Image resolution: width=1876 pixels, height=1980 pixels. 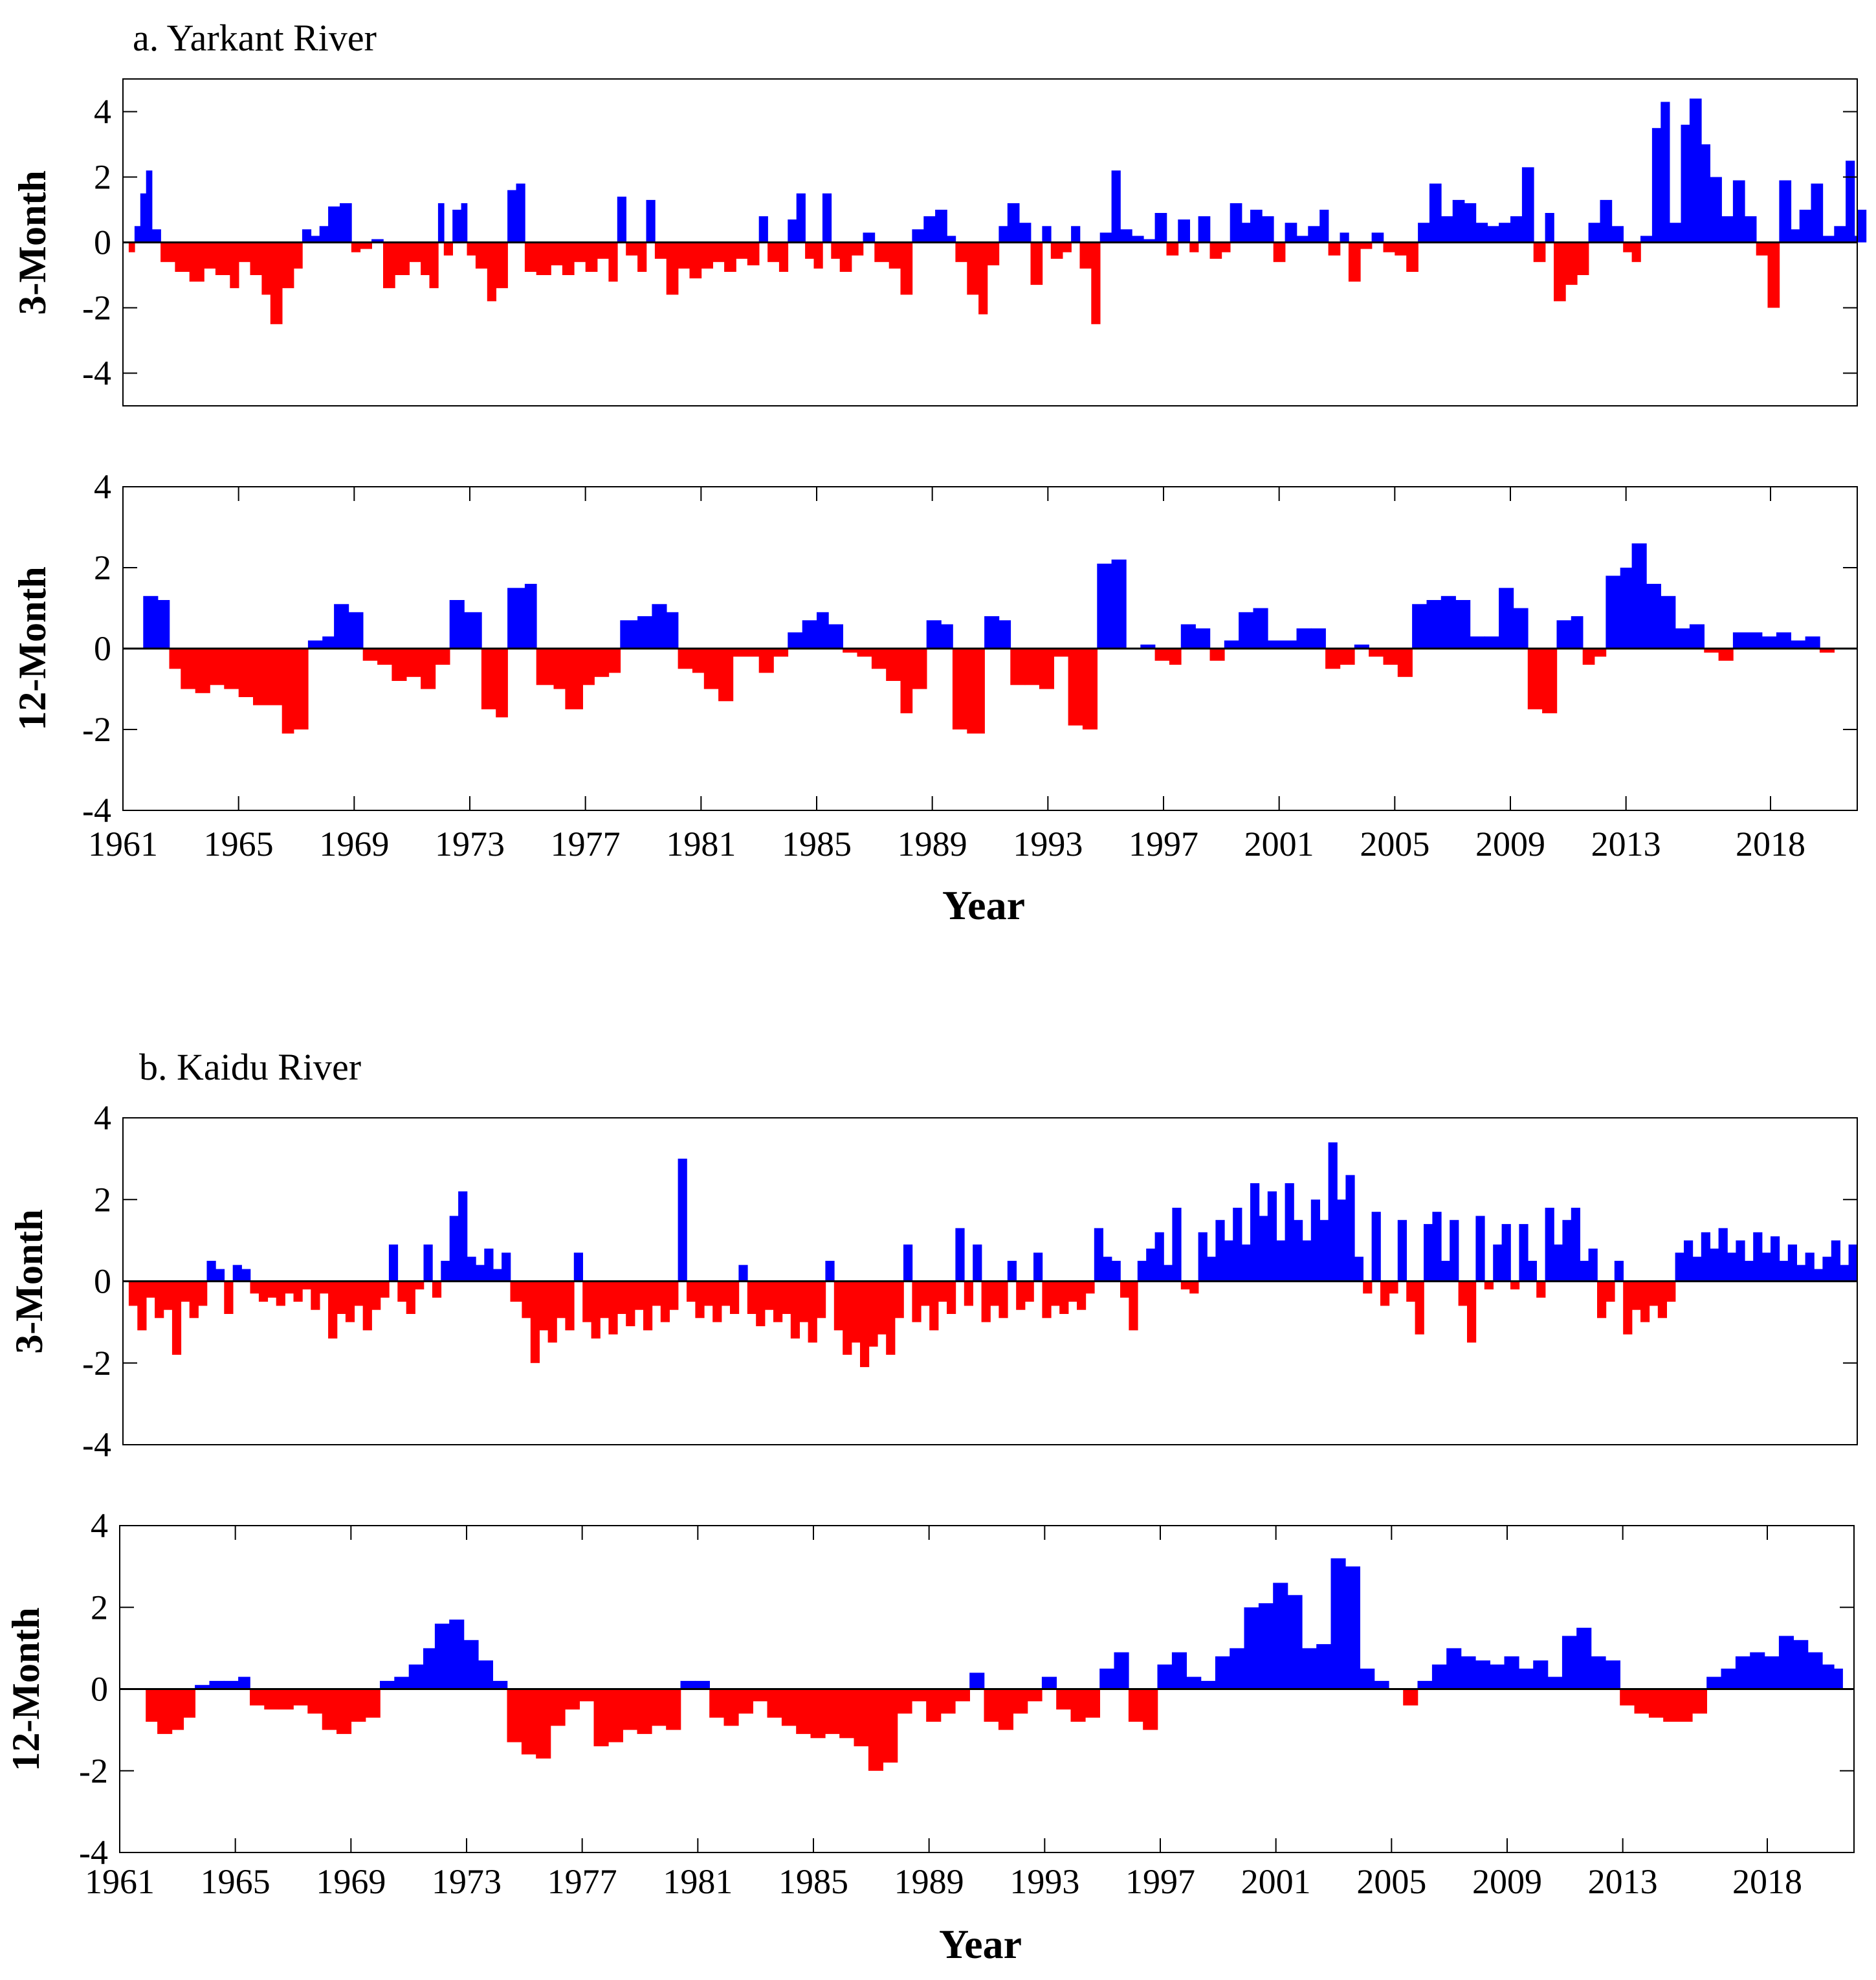 What do you see at coordinates (467, 1881) in the screenshot?
I see `x-tick-label: 1973` at bounding box center [467, 1881].